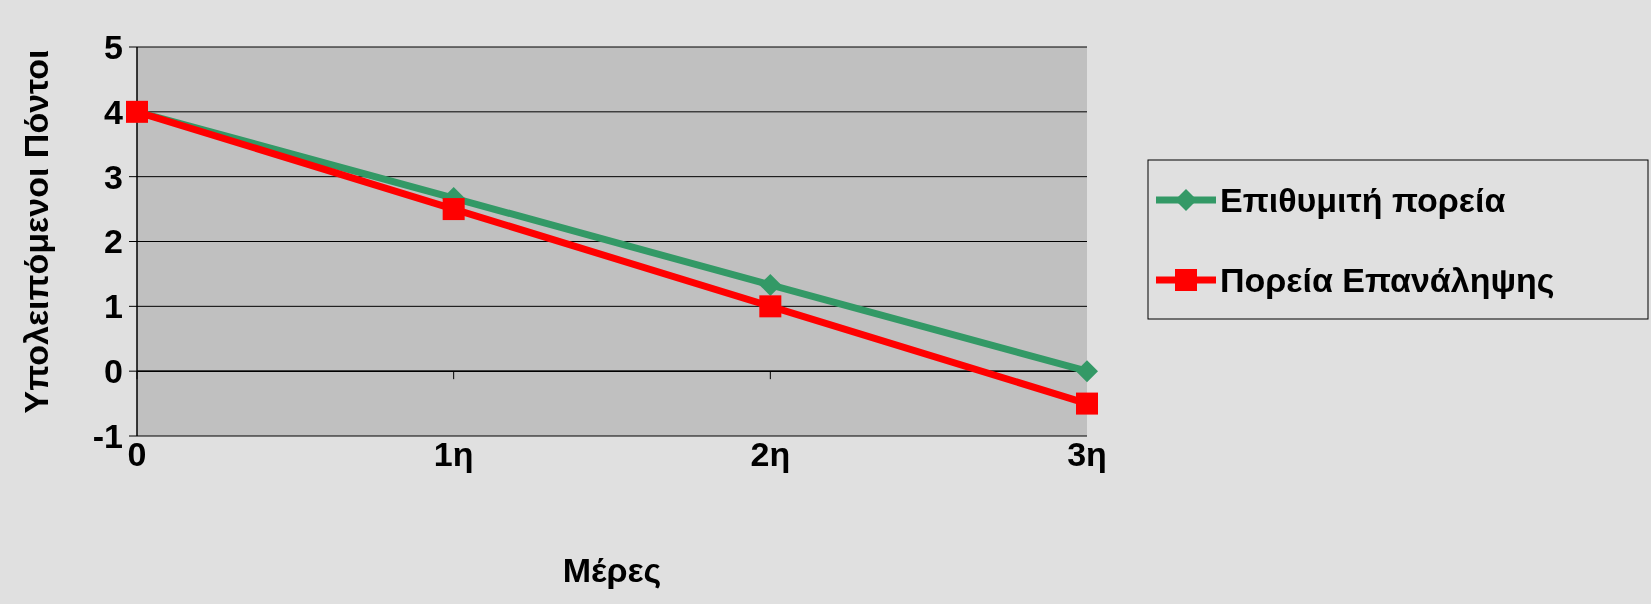  I want to click on x-tick-label: 3η, so click(1087, 454).